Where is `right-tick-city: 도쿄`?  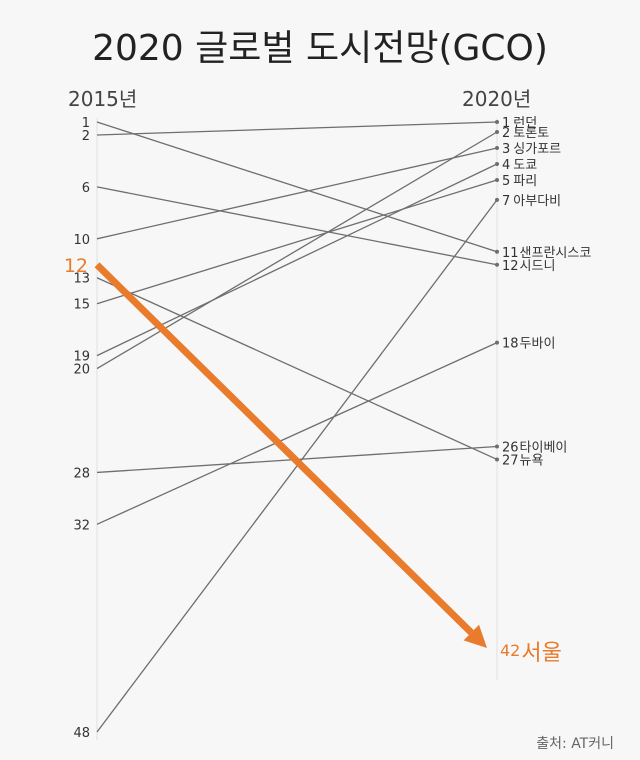
right-tick-city: 도쿄 is located at coordinates (525, 165).